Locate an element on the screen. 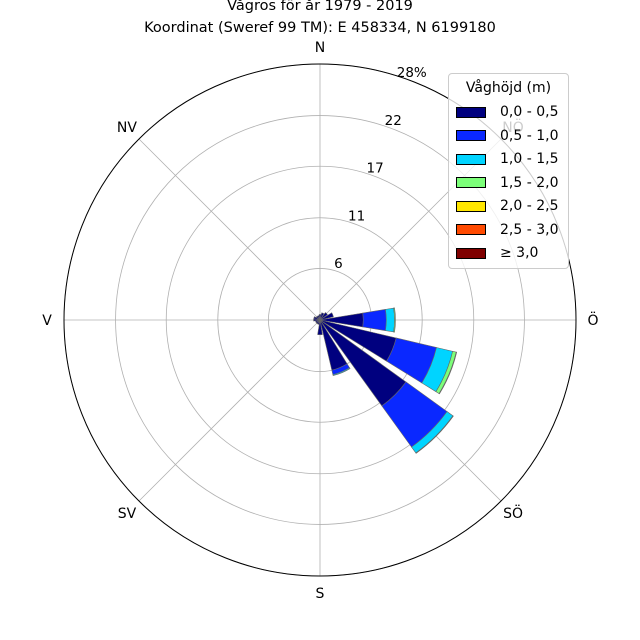 The image size is (640, 640). legend-item: 0,0 - 0,5 is located at coordinates (507, 112).